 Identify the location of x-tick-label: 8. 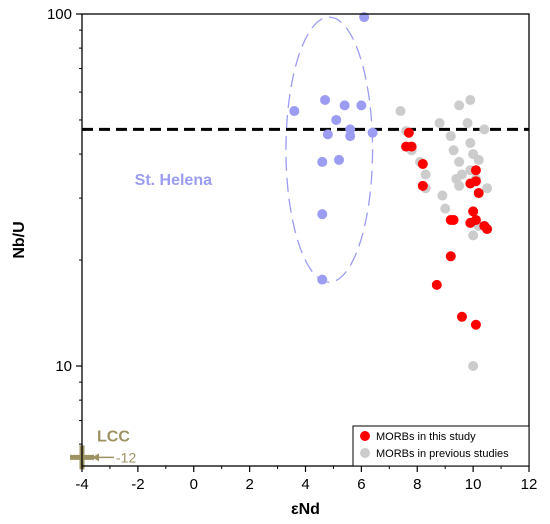
(417, 484).